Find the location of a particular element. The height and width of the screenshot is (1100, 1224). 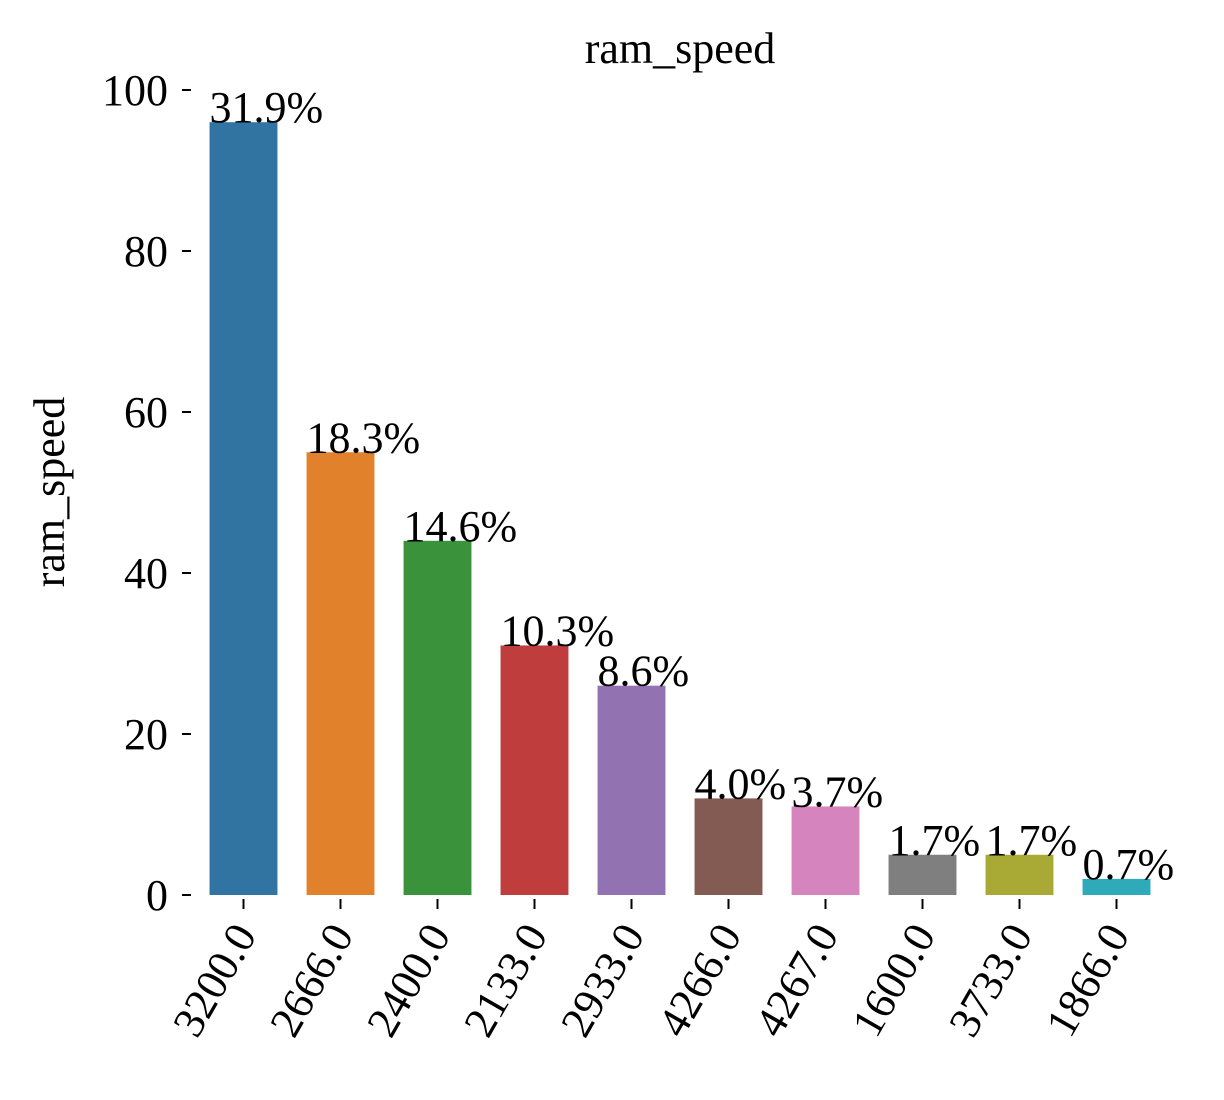

bar-3733.0 is located at coordinates (1019, 874).